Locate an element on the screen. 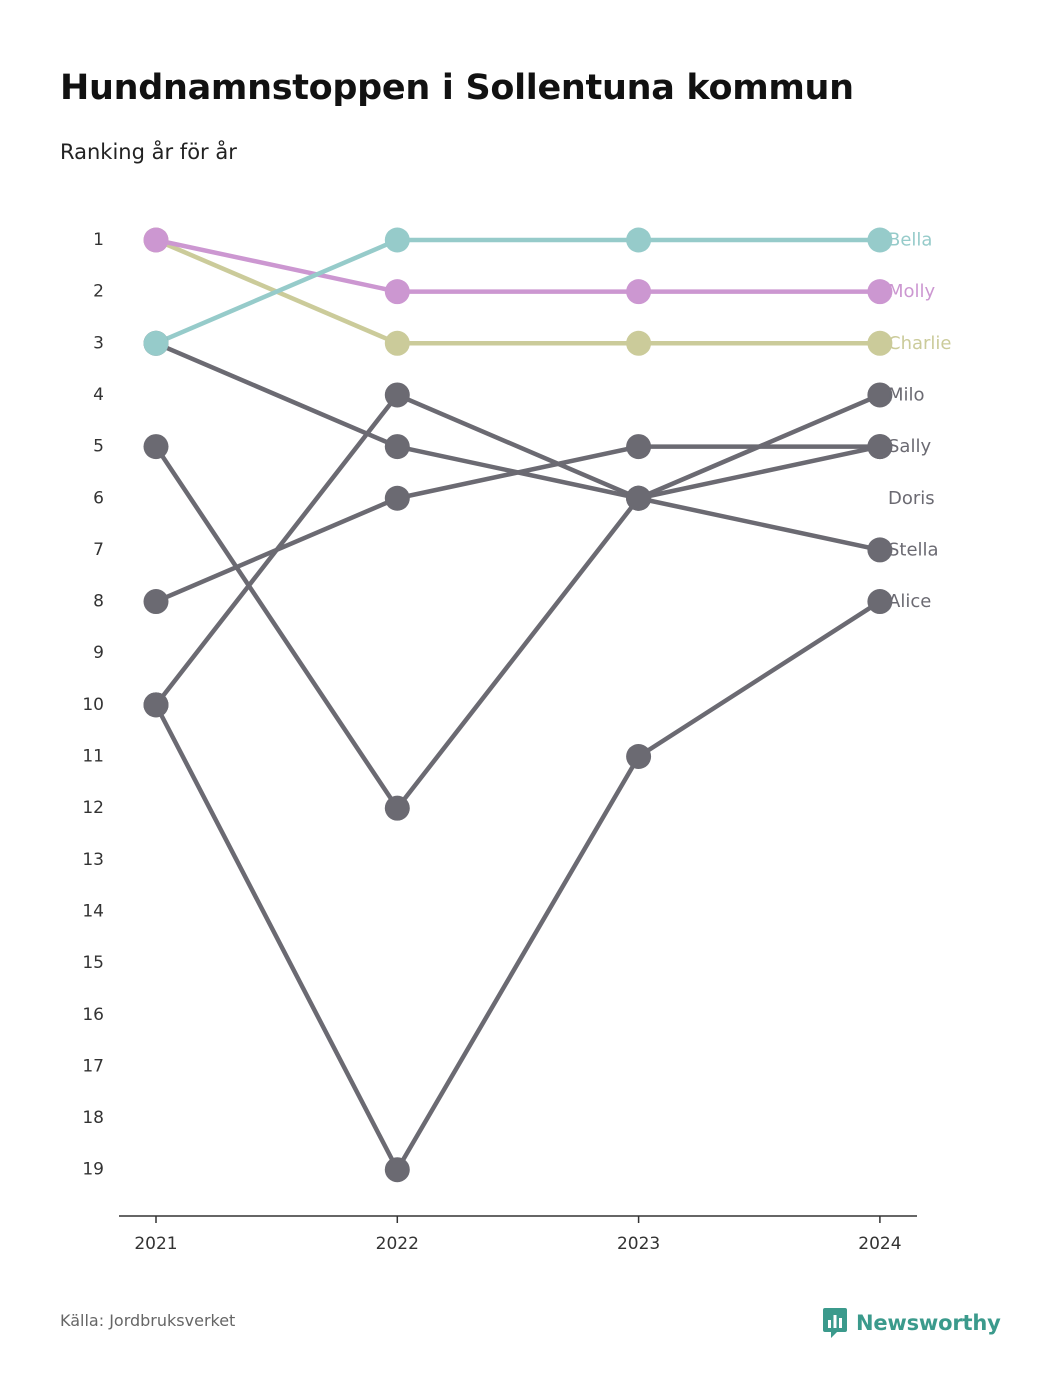 Image resolution: width=1042 pixels, height=1400 pixels. series-line-bella is located at coordinates (518, 291).